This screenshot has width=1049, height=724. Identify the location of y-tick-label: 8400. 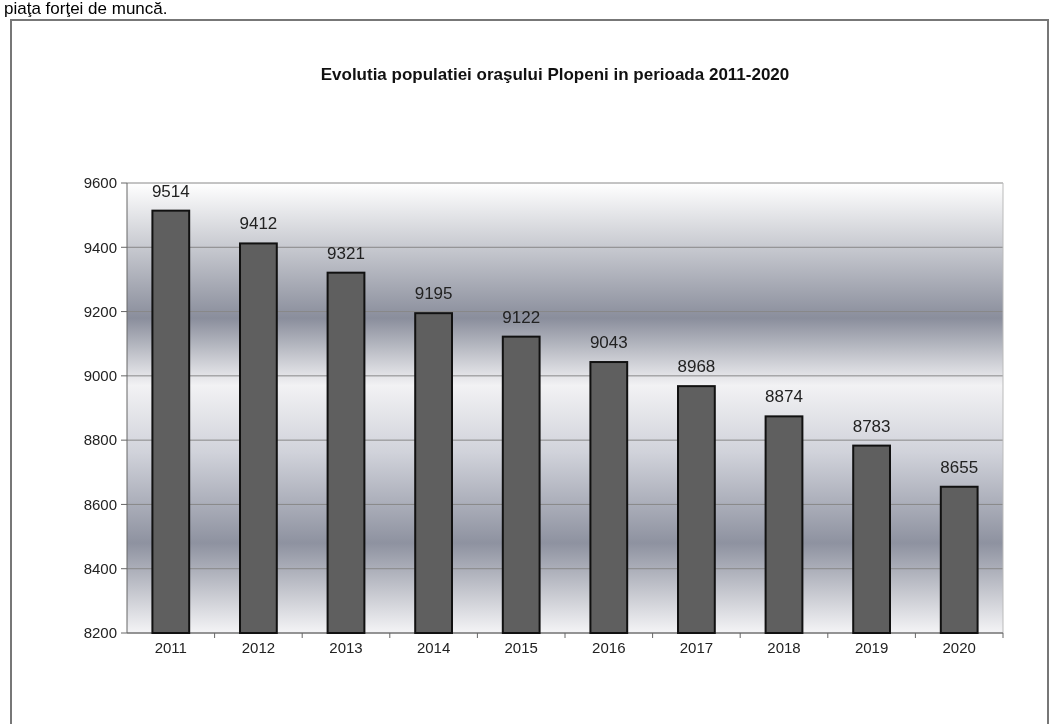
(100, 568).